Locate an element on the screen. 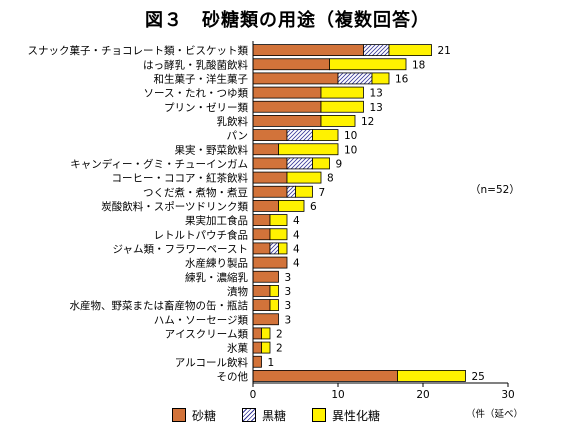  category-label: コーヒー・ココア・紅茶飲料 is located at coordinates (180, 178).